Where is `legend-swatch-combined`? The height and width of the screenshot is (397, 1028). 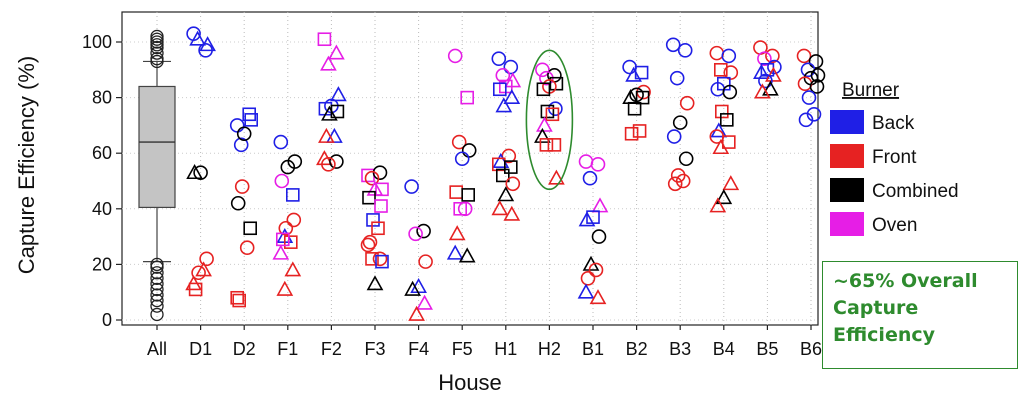
legend-swatch-combined is located at coordinates (847, 190).